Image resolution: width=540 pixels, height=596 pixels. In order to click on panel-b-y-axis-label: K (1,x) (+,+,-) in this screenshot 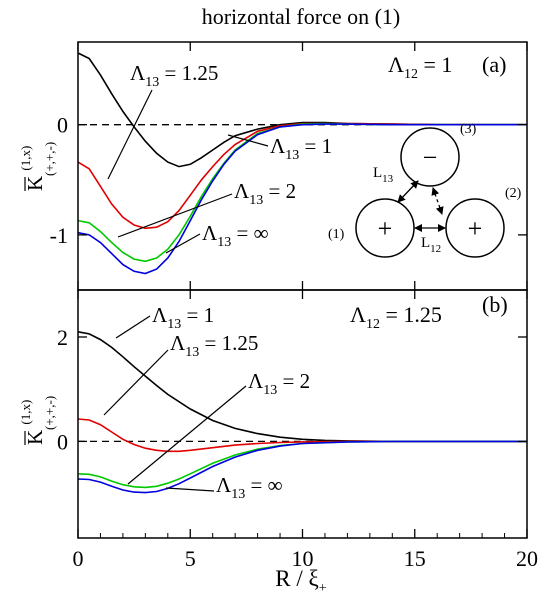, I will do `click(34, 419)`.